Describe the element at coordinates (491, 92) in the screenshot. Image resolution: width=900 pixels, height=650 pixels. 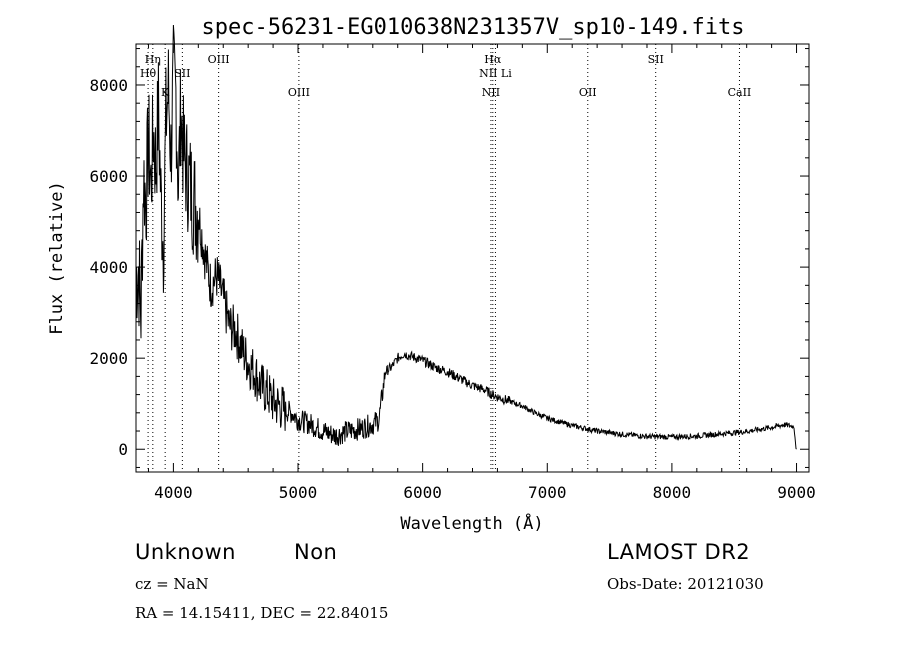
I see `line-marker-label: NII` at that location.